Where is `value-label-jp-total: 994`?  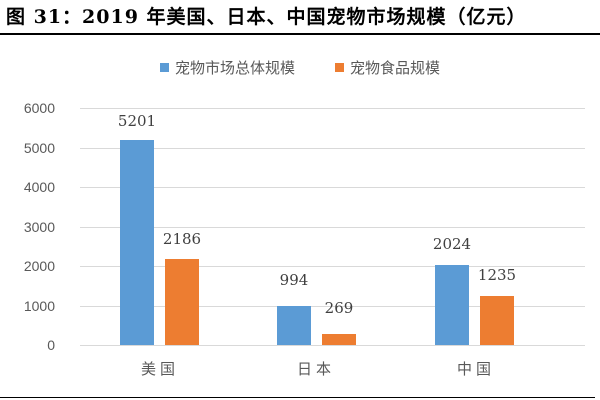 value-label-jp-total: 994 is located at coordinates (294, 280).